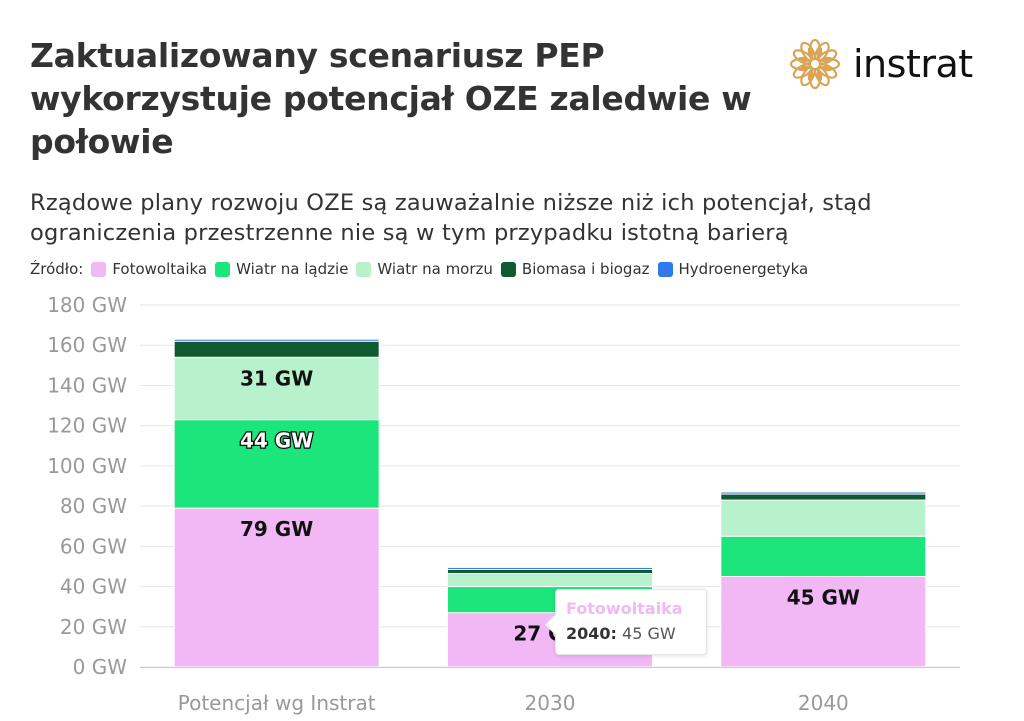  What do you see at coordinates (87, 385) in the screenshot?
I see `y-tick-label: 140 GW` at bounding box center [87, 385].